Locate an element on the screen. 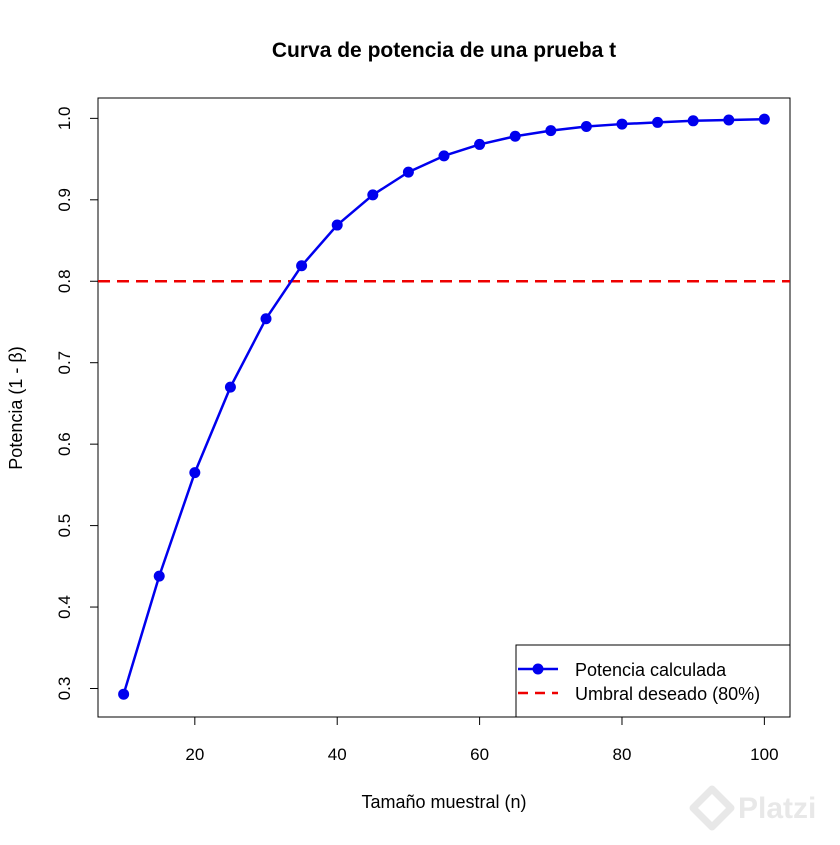  y-tick-label: 0.6 is located at coordinates (64, 444).